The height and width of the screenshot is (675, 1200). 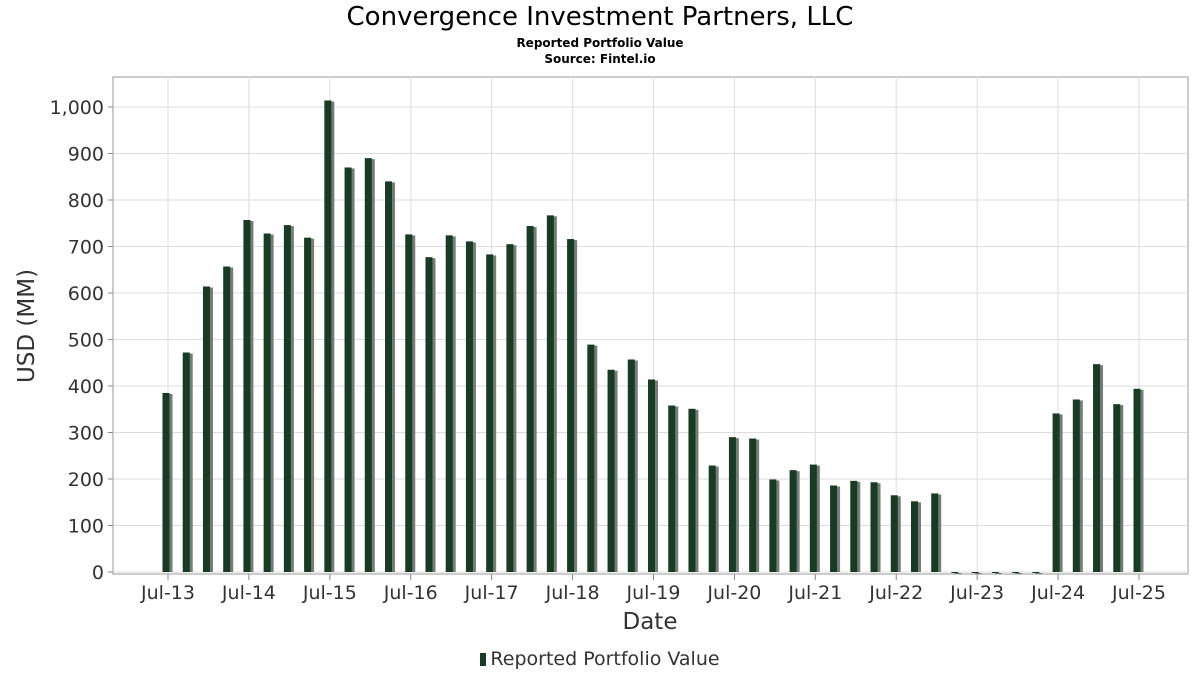 I want to click on x-tick-label: Jul-15, so click(x=329, y=593).